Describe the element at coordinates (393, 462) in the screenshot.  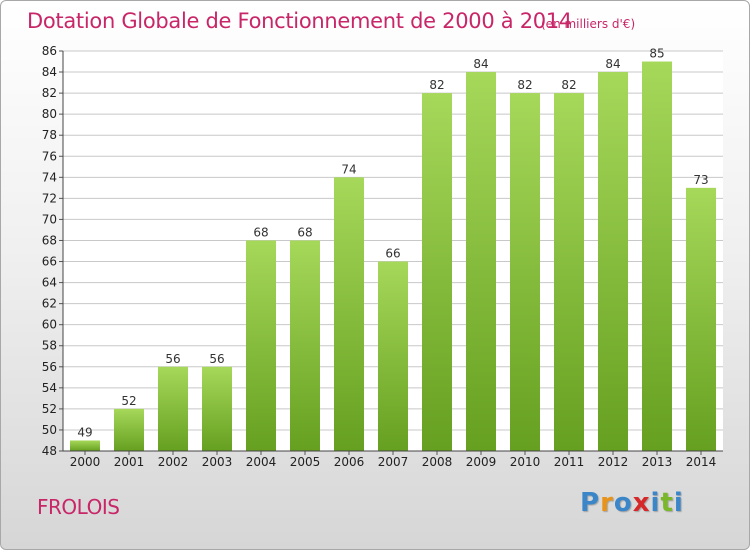
I see `x-tick-label: 2007` at that location.